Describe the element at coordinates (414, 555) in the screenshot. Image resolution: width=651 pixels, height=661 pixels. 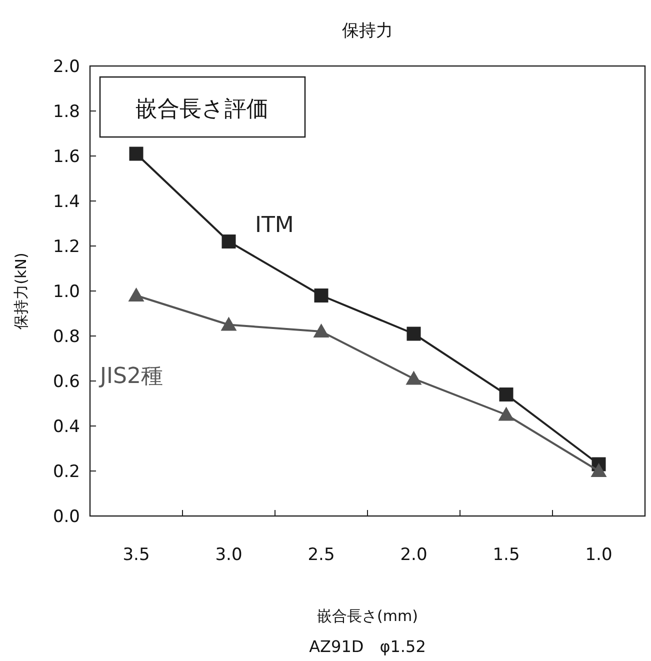
I see `x-tick-label: 2.0` at that location.